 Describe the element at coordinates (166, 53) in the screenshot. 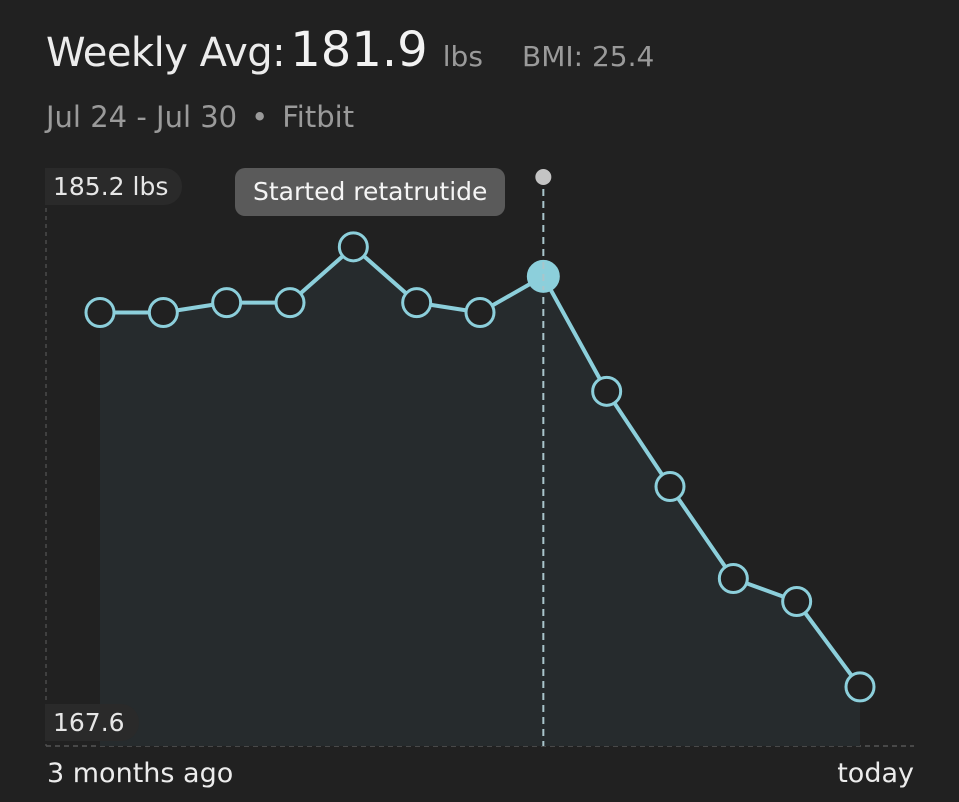

I see `title-prefix: Weekly Avg:` at that location.